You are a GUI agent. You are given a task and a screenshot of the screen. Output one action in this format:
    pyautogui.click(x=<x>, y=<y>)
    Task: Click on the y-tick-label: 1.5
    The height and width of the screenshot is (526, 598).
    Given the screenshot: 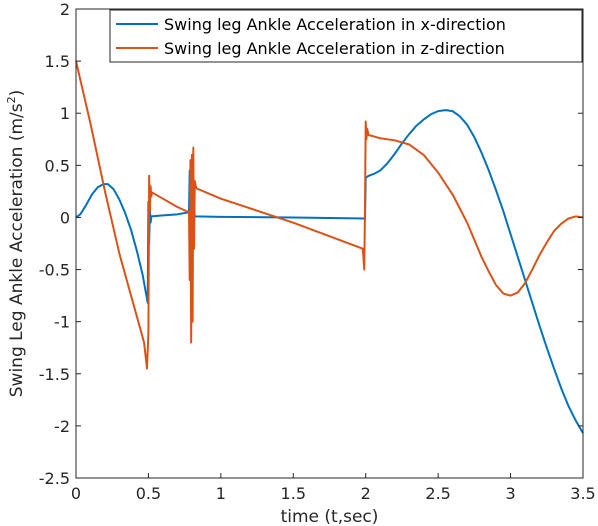 What is the action you would take?
    pyautogui.click(x=57, y=61)
    